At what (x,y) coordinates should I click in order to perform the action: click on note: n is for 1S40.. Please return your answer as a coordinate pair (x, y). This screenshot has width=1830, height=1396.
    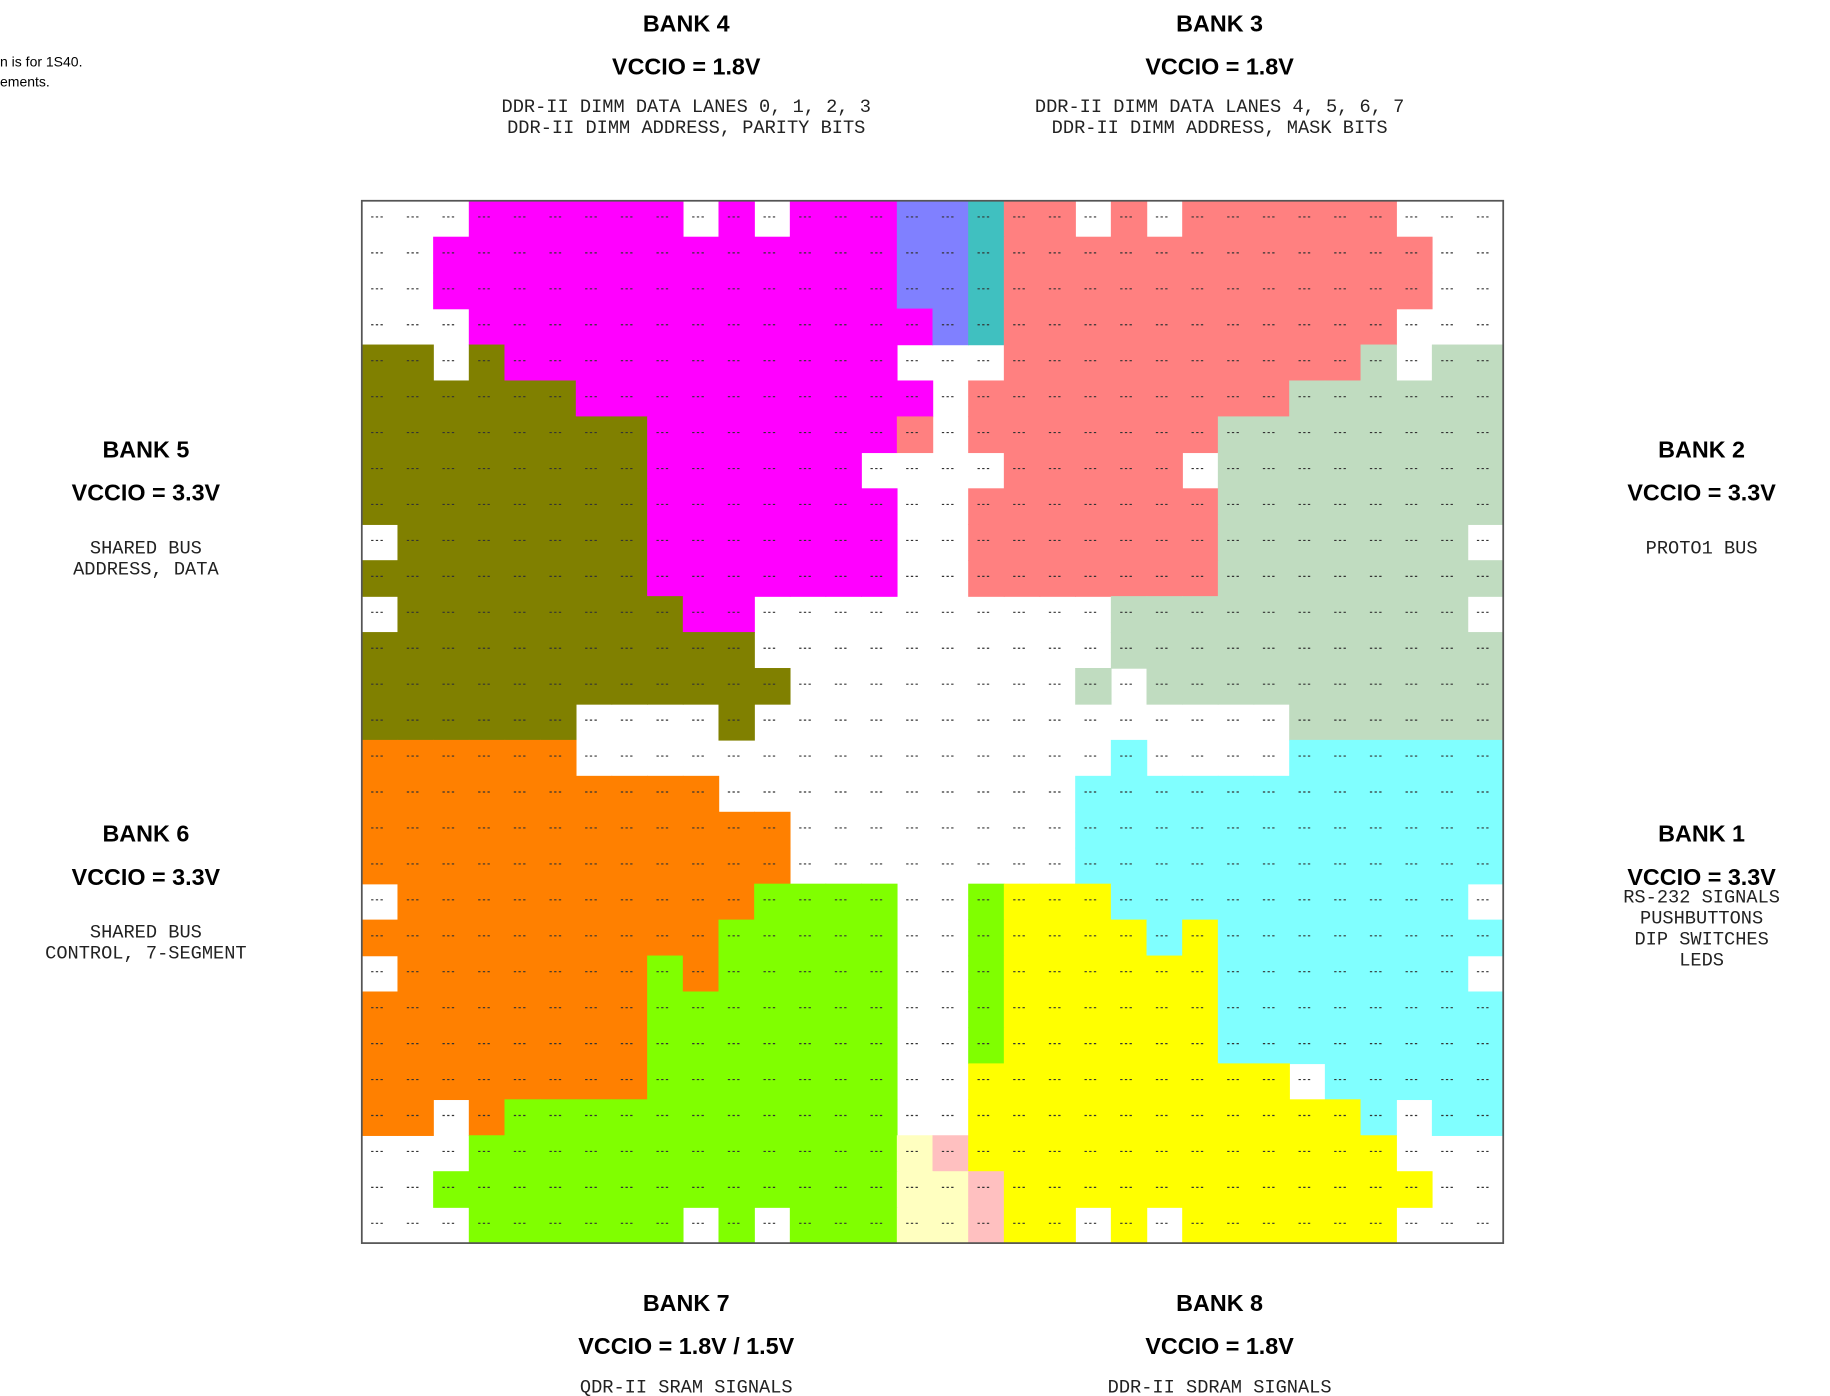
    Looking at the image, I should click on (41, 62).